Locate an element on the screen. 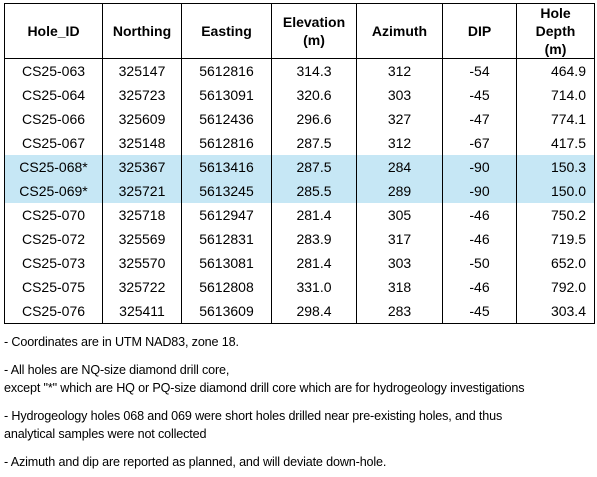 This screenshot has width=597, height=477. table-row: CS25-076 325411 5613609 298.4 283 -45 303.4 is located at coordinates (299, 311).